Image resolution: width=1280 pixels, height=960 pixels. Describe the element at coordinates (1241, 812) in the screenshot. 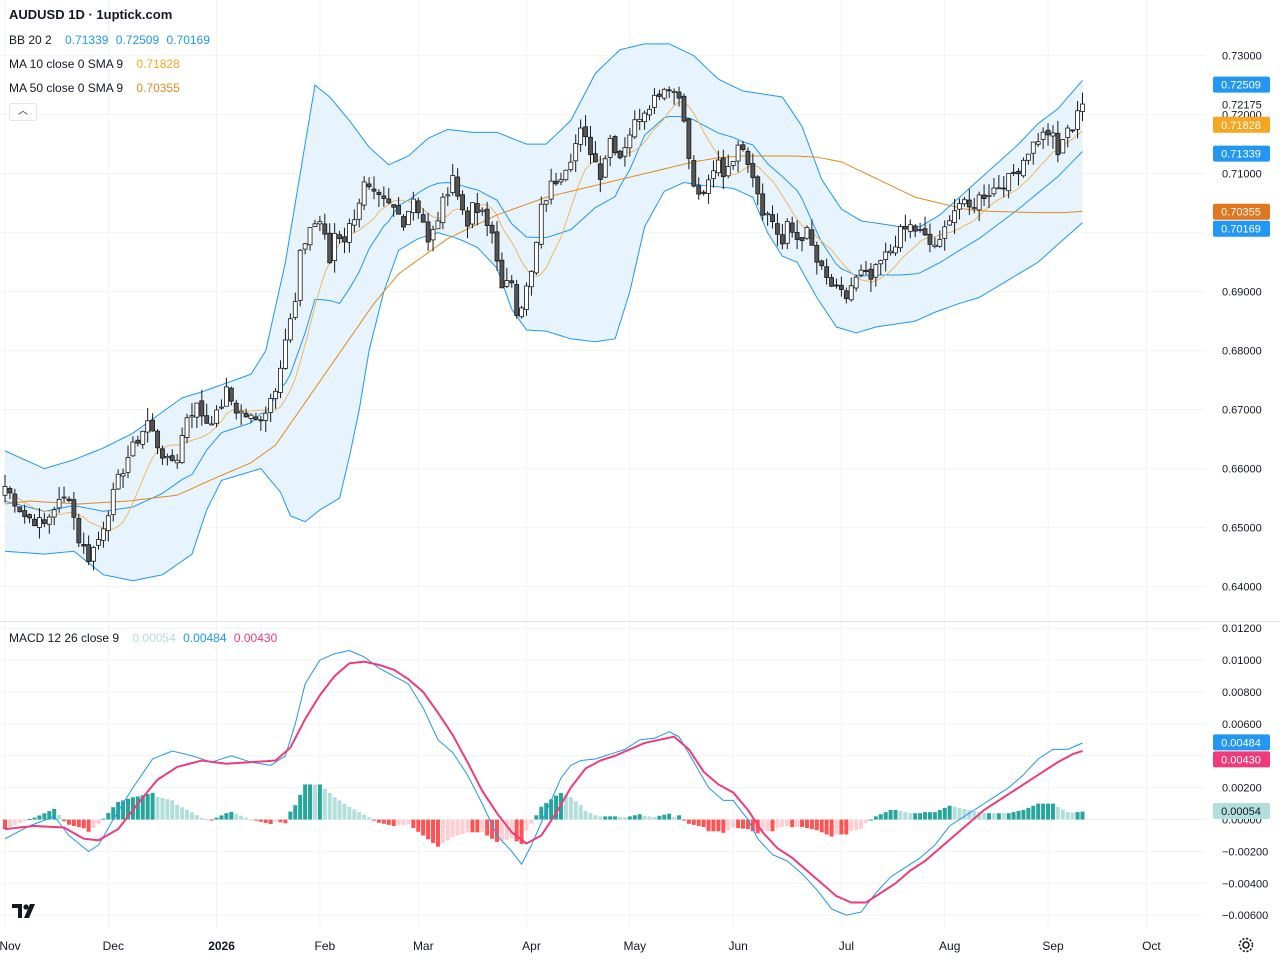

I see `macd-badge-text: 0.00054` at that location.